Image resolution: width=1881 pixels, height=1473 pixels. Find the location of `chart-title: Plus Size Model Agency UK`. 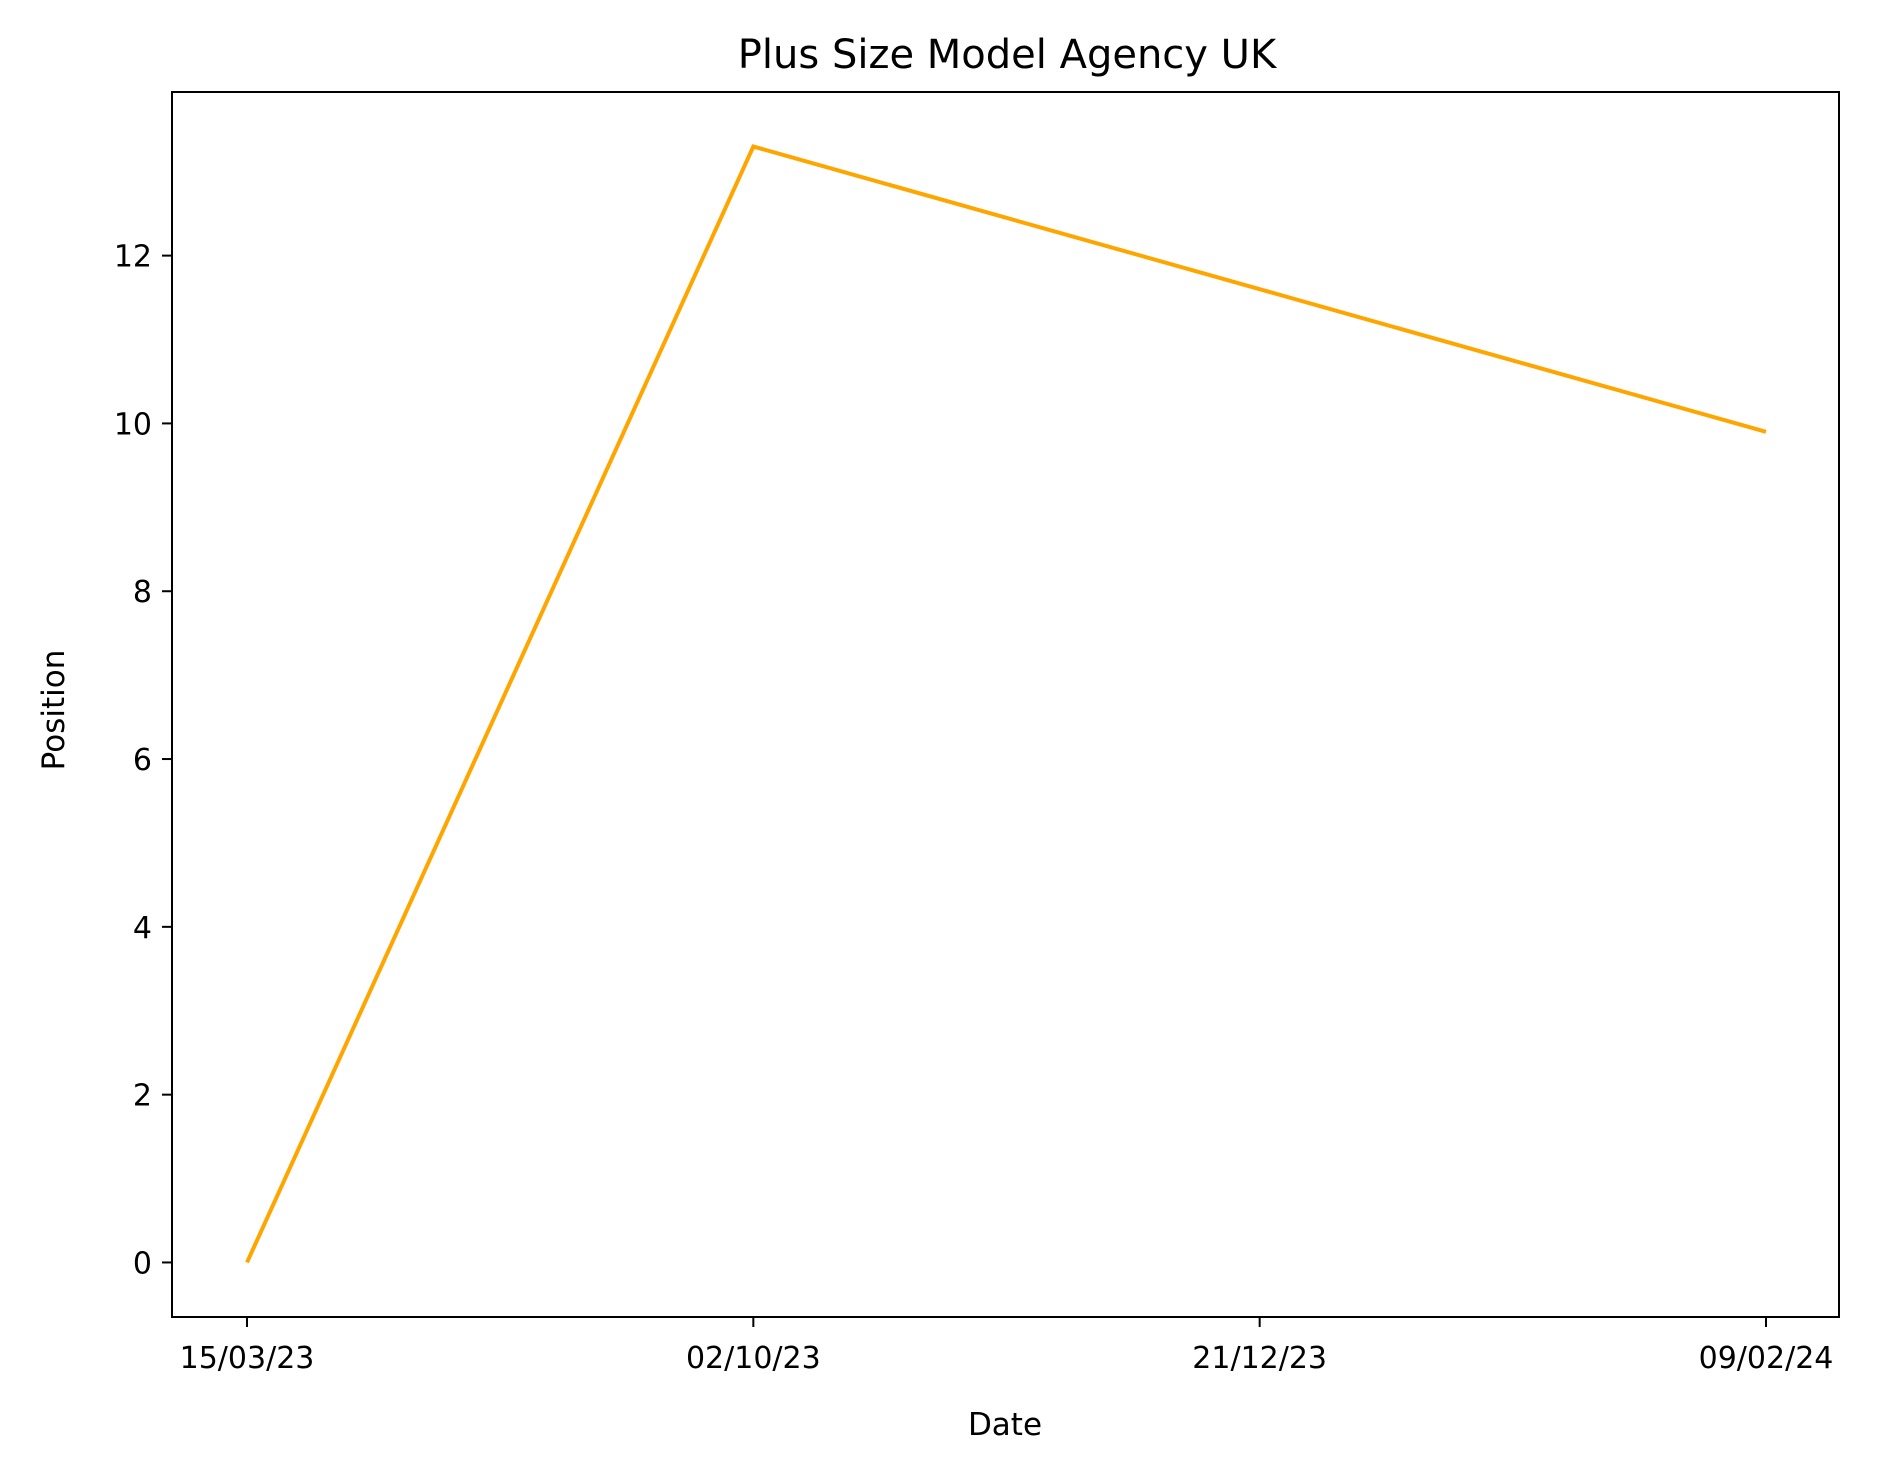

chart-title: Plus Size Model Agency UK is located at coordinates (1008, 55).